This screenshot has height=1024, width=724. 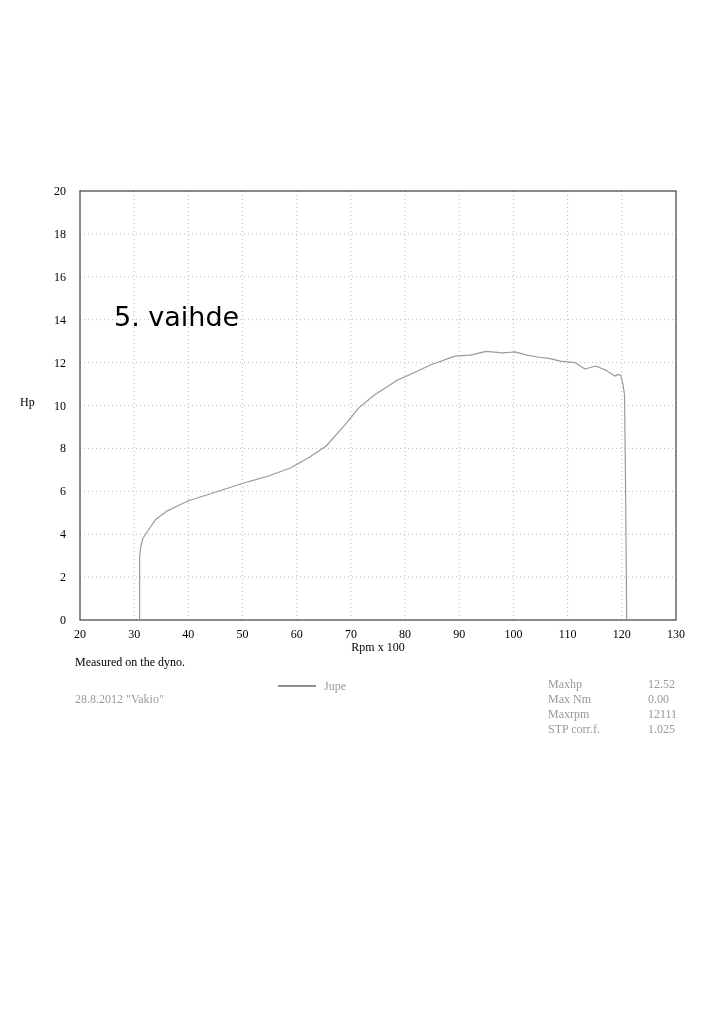 What do you see at coordinates (119, 699) in the screenshot?
I see `text: 28.8.2012 "Vakio"` at bounding box center [119, 699].